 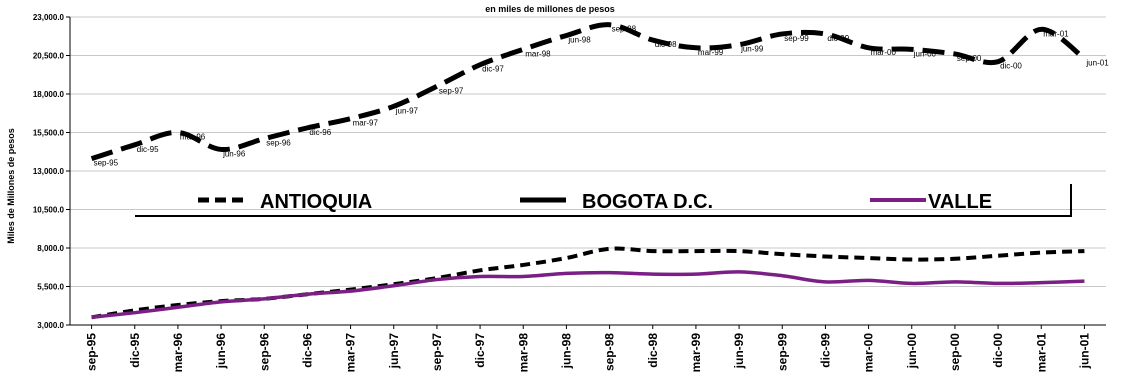 I want to click on x-tick-label: dic-95, so click(x=135, y=350).